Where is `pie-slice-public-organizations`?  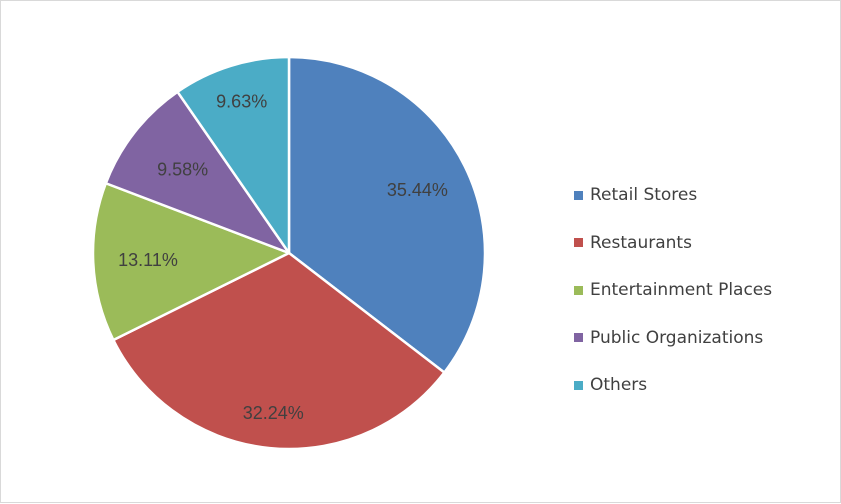 pie-slice-public-organizations is located at coordinates (197, 172).